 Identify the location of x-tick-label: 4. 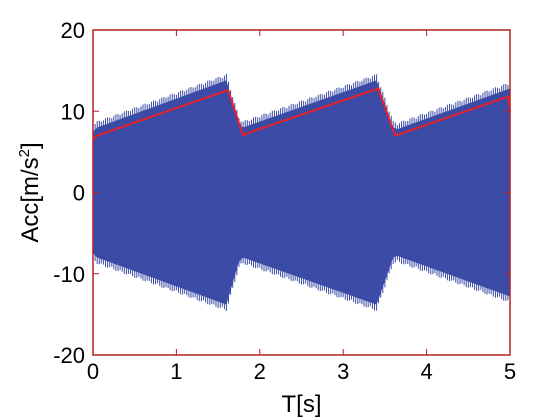
(426, 371).